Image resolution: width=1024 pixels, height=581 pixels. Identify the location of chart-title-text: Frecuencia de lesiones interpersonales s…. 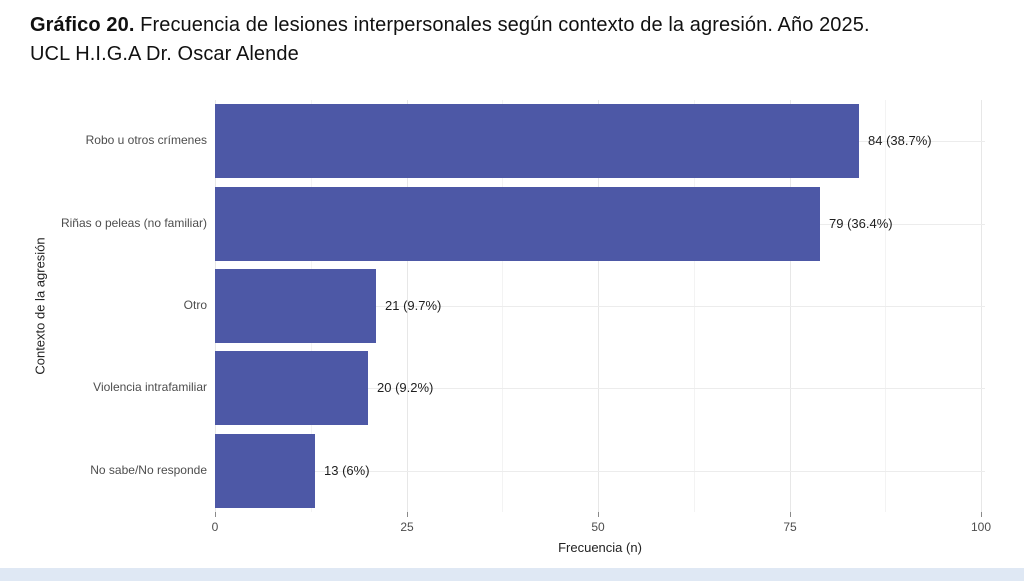
(502, 25).